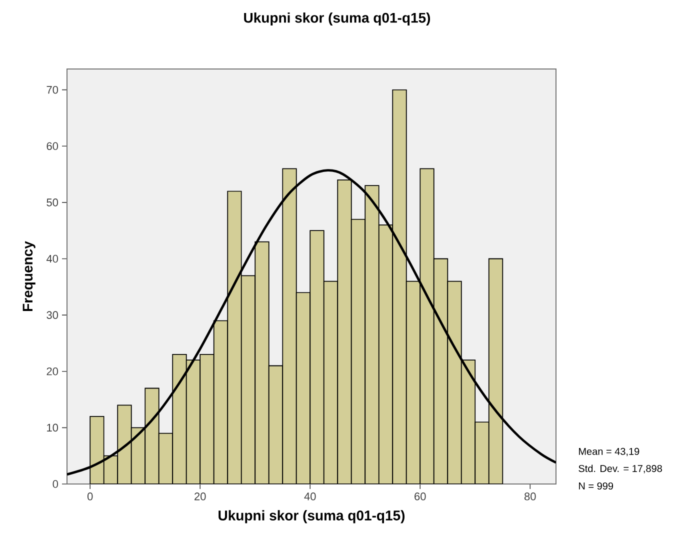 This screenshot has height=546, width=689. Describe the element at coordinates (311, 517) in the screenshot. I see `x-axis-title: Ukupni skor (suma q01-q15)` at that location.